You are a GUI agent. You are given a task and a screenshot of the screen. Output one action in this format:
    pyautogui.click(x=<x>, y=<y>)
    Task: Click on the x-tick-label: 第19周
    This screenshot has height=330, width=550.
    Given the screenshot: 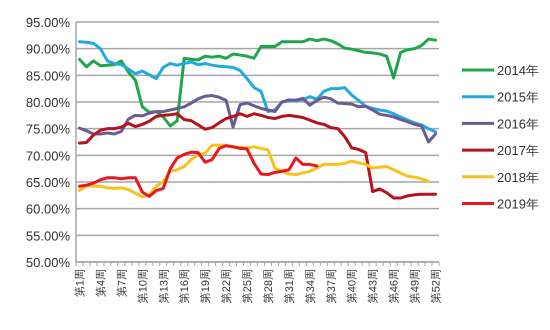 What is the action you would take?
    pyautogui.click(x=206, y=286)
    